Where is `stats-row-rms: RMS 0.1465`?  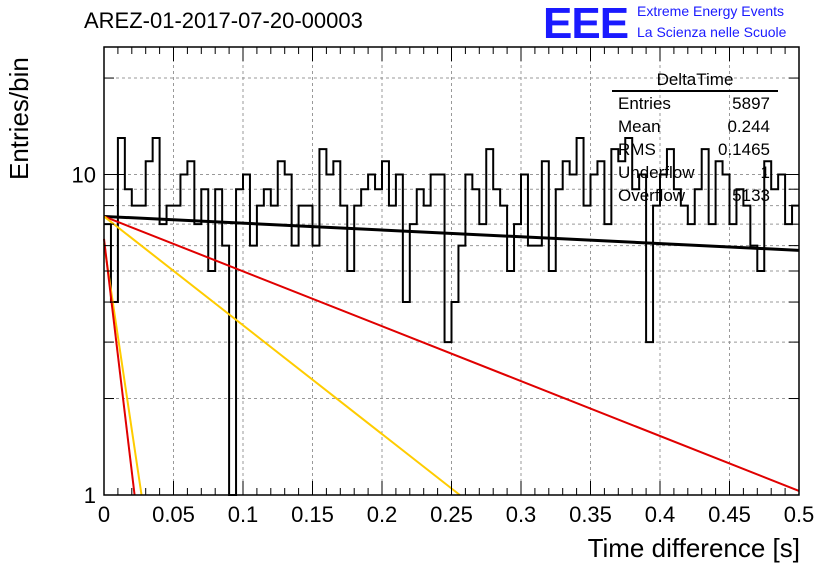 stats-row-rms: RMS 0.1465 is located at coordinates (695, 149).